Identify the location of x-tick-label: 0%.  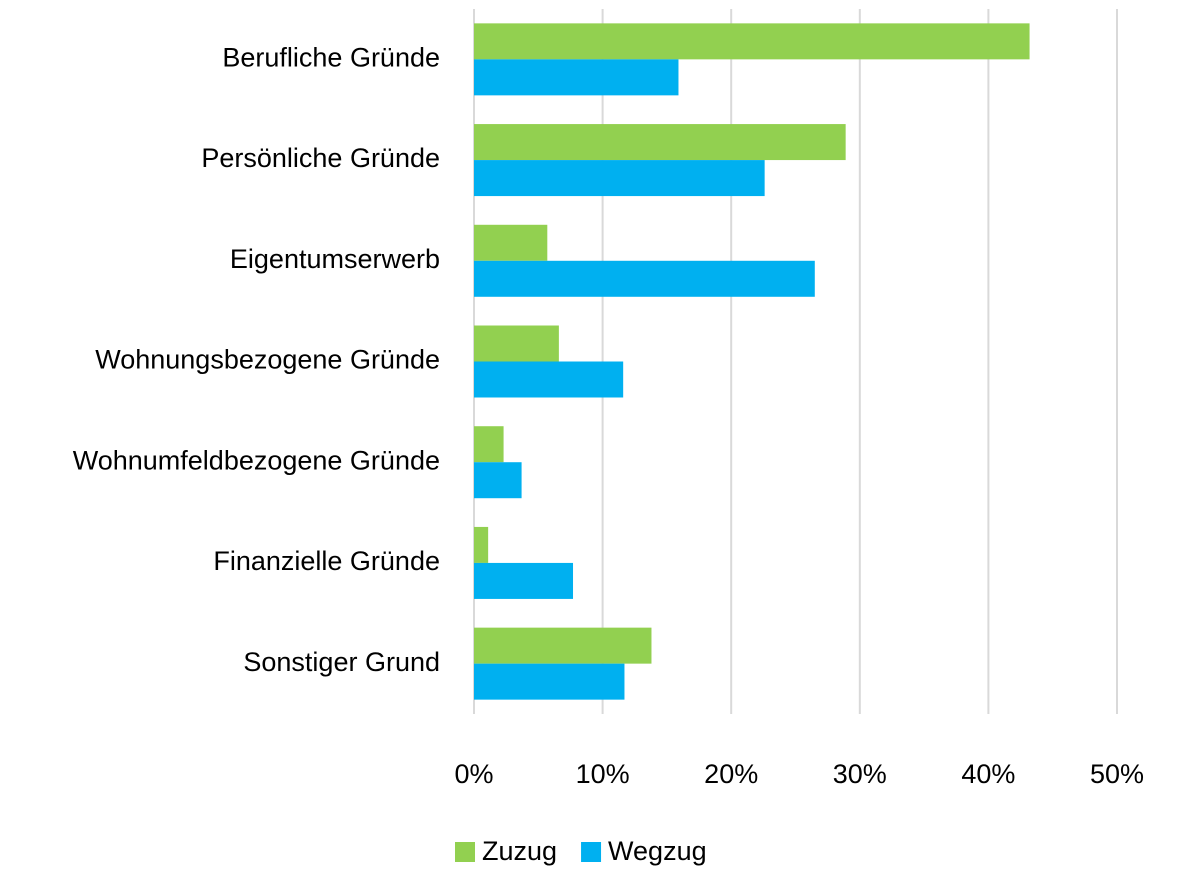
(473, 774).